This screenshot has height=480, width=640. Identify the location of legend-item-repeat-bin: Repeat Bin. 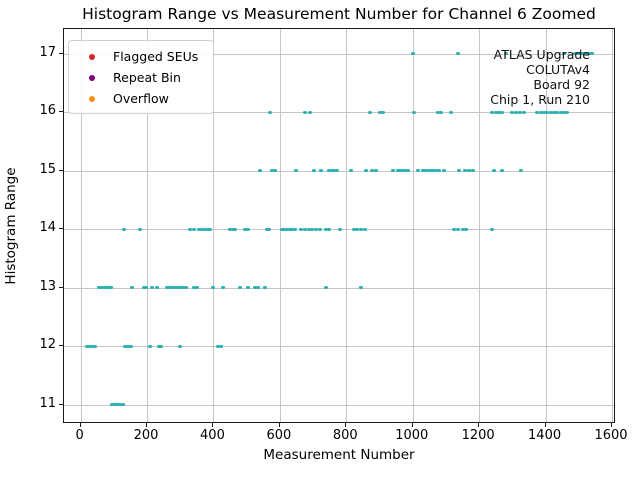
(141, 77).